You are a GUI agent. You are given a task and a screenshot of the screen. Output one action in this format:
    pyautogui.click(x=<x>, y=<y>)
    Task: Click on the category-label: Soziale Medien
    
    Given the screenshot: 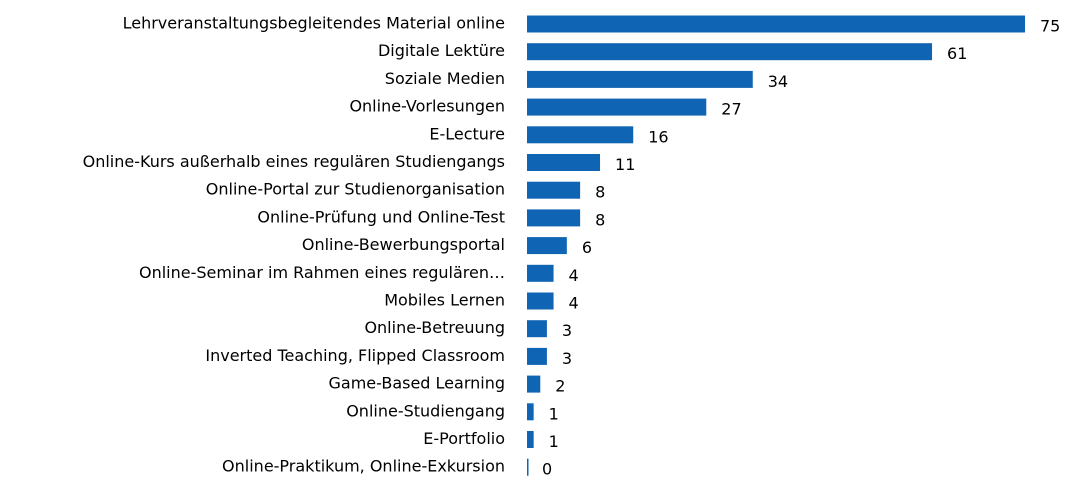 What is the action you would take?
    pyautogui.click(x=445, y=78)
    